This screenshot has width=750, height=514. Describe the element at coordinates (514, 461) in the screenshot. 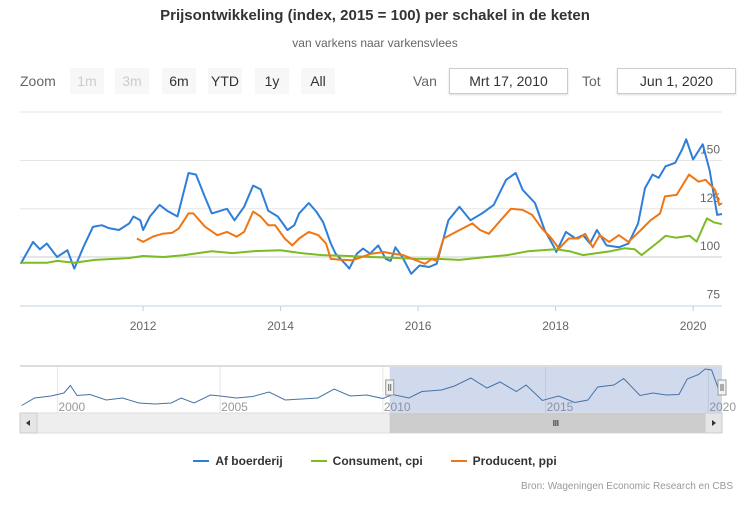

I see `legend-label: Producent, ppi` at that location.